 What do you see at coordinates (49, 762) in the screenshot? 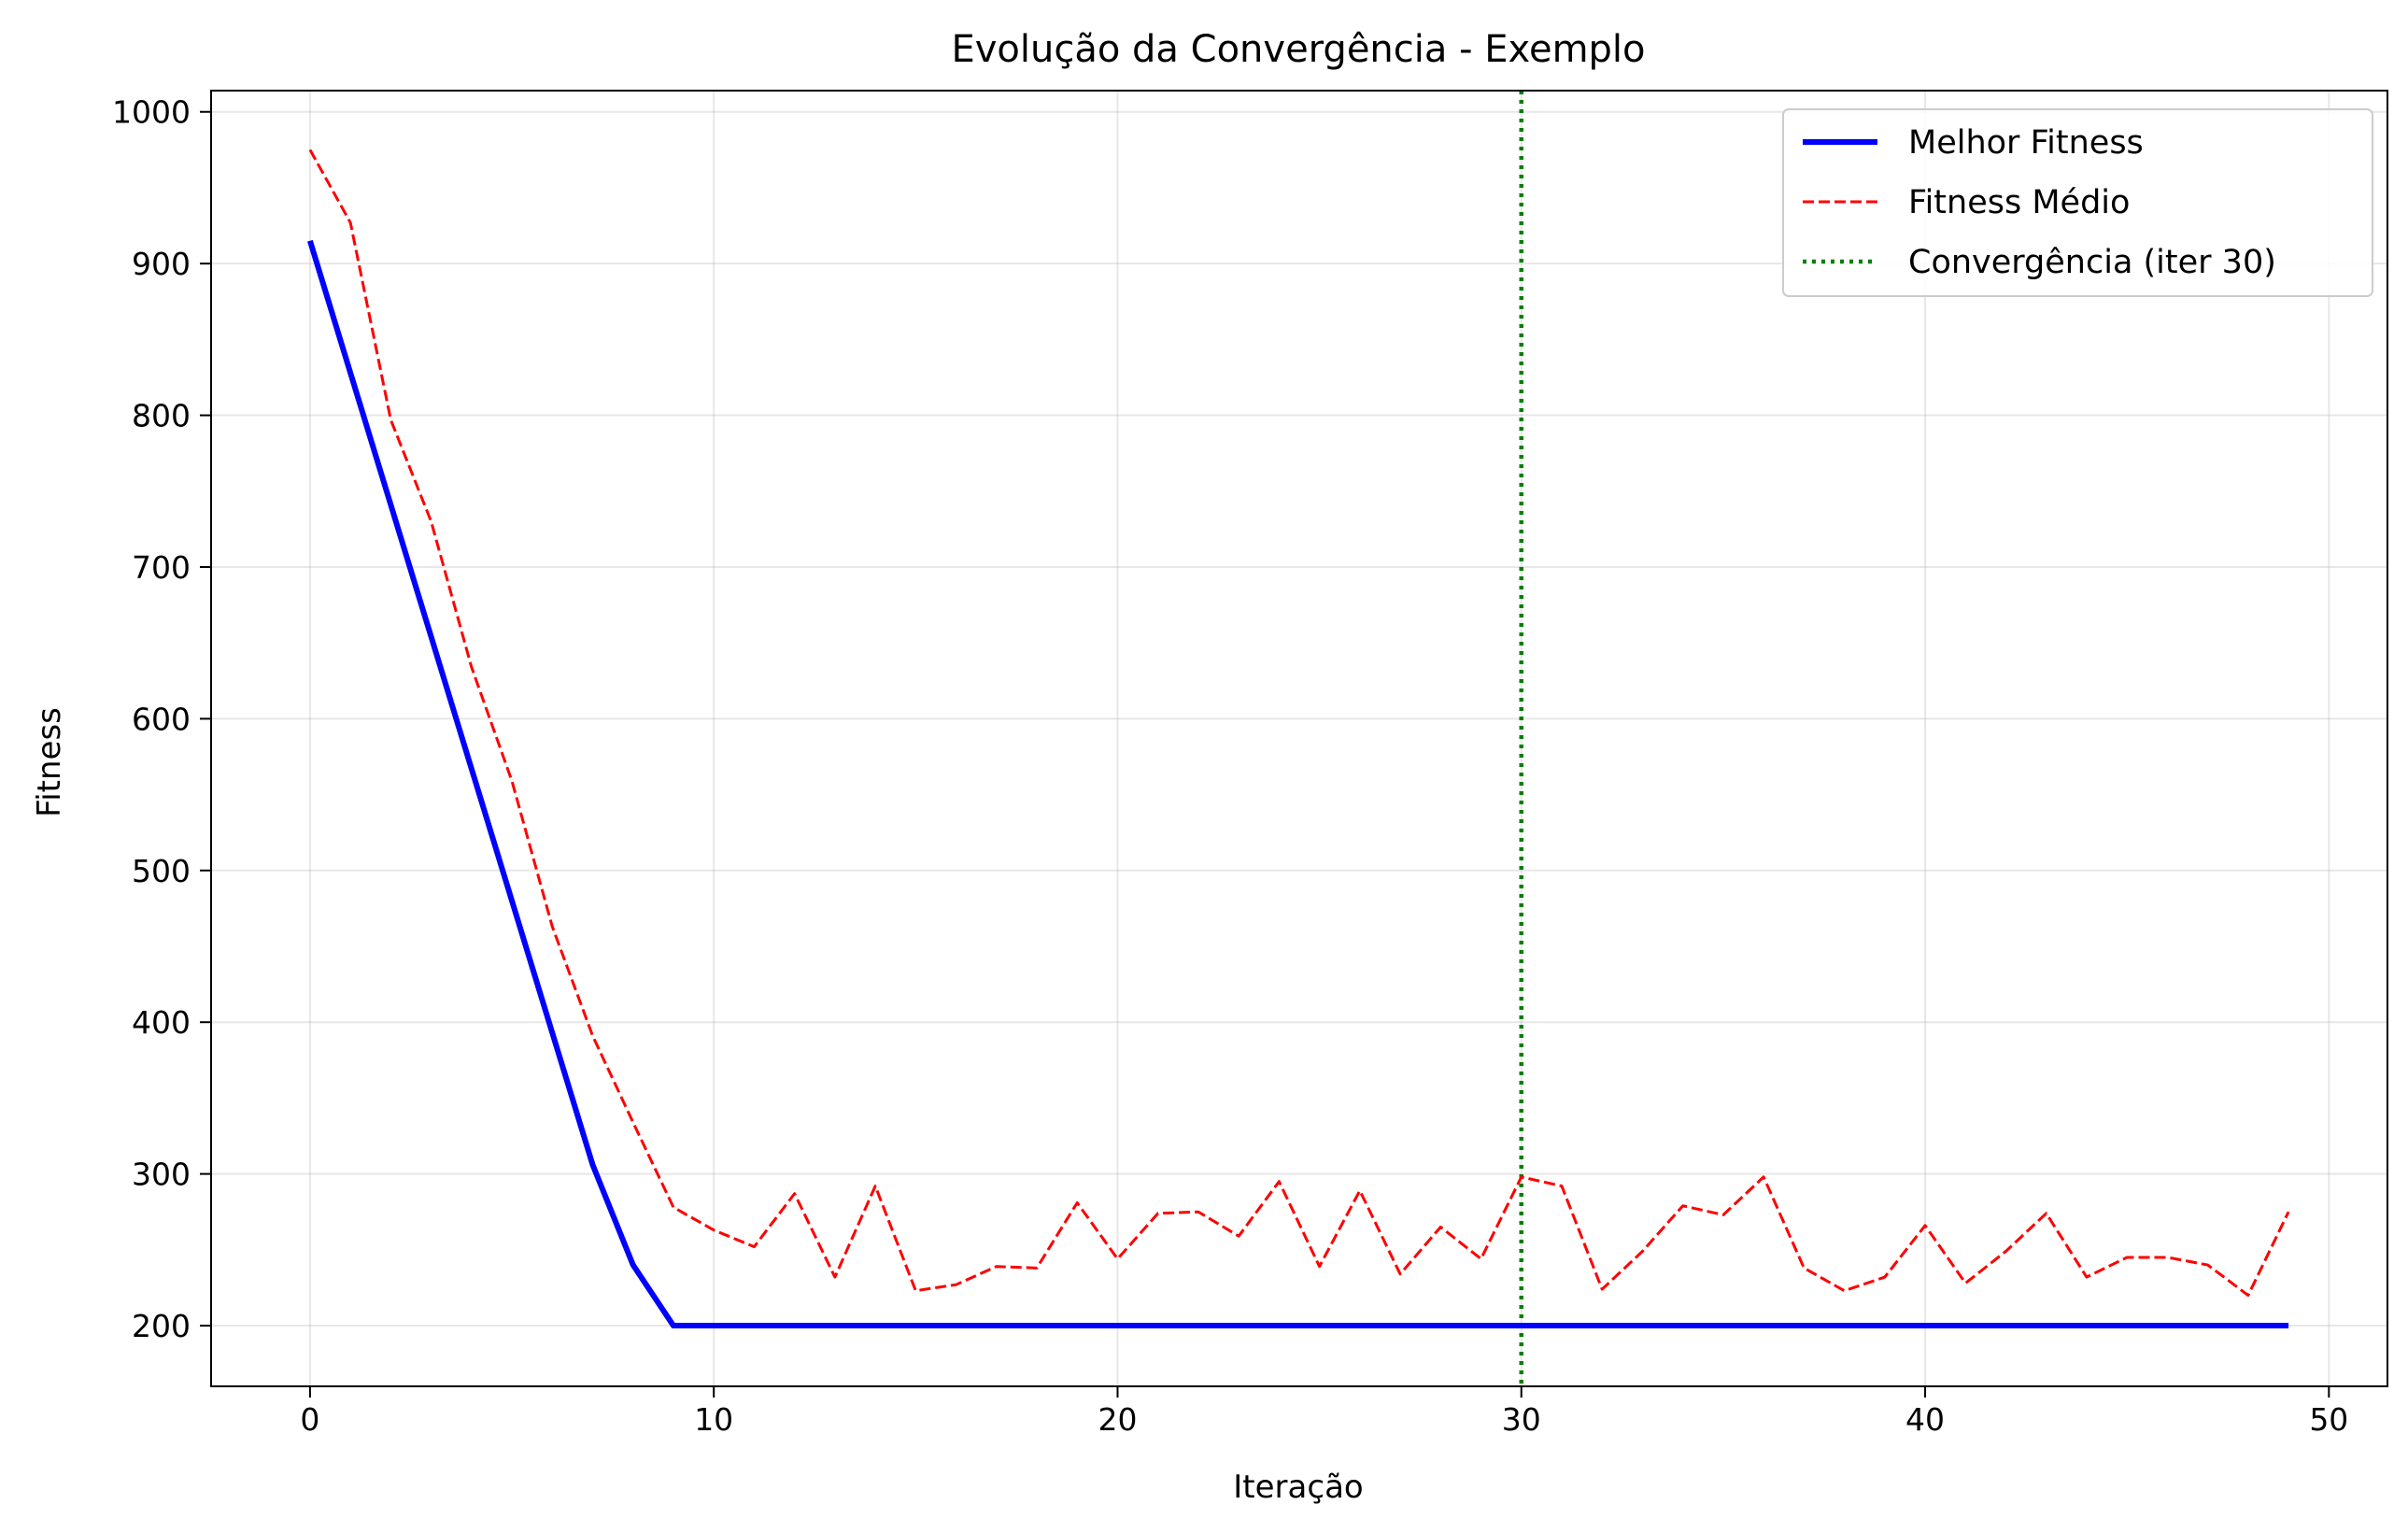
I see `y-axis-label: Fitness` at bounding box center [49, 762].